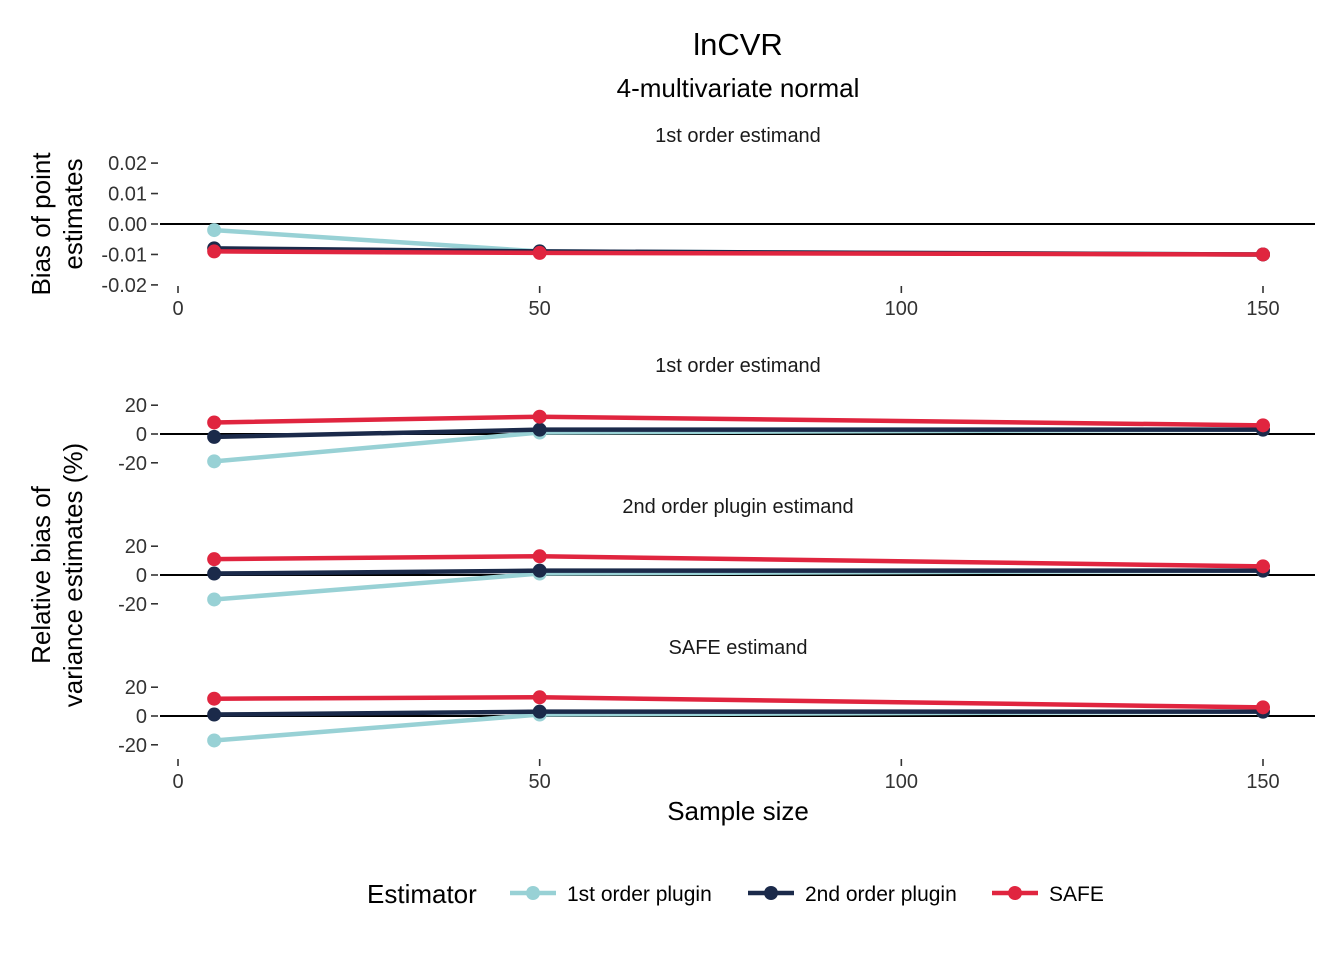 The width and height of the screenshot is (1344, 960). I want to click on panel-0-y-tick-label: 0.01, so click(127, 195).